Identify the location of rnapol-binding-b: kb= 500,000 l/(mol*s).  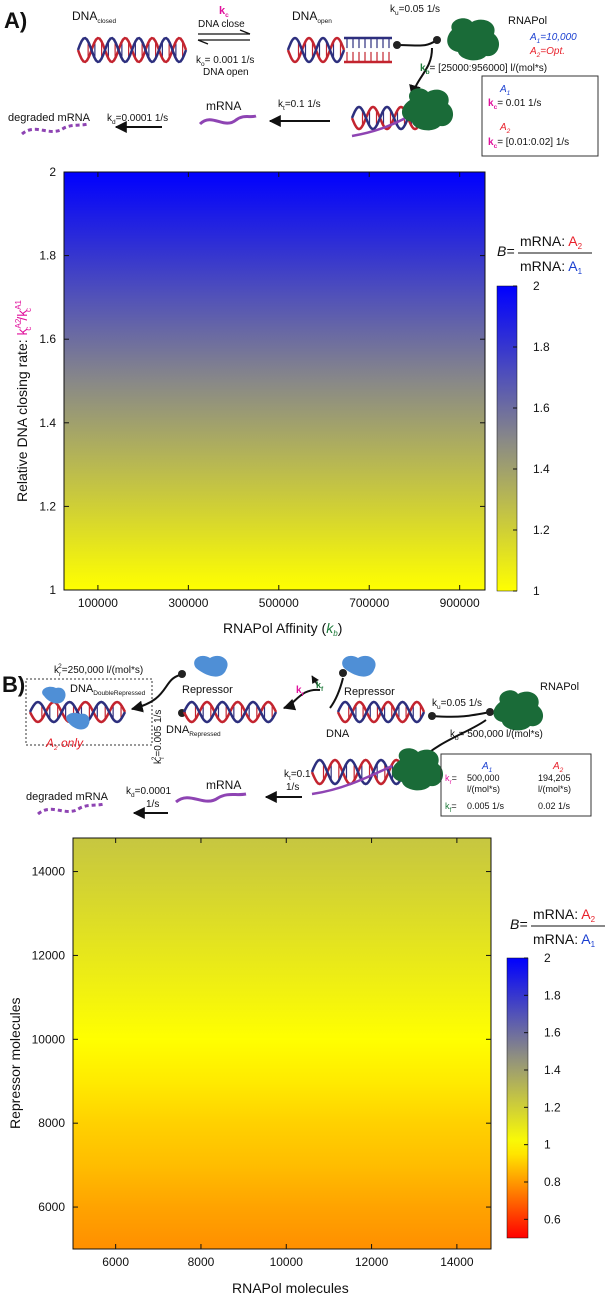
(480, 726).